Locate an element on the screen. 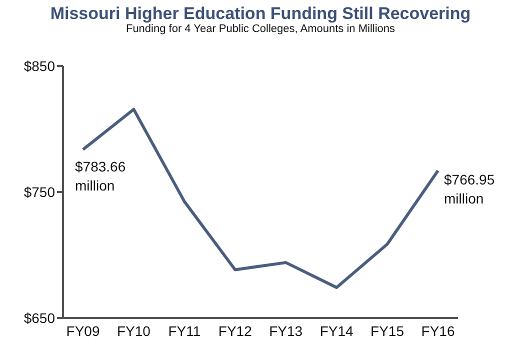 This screenshot has width=521, height=358. x-tick-label: FY11 is located at coordinates (184, 330).